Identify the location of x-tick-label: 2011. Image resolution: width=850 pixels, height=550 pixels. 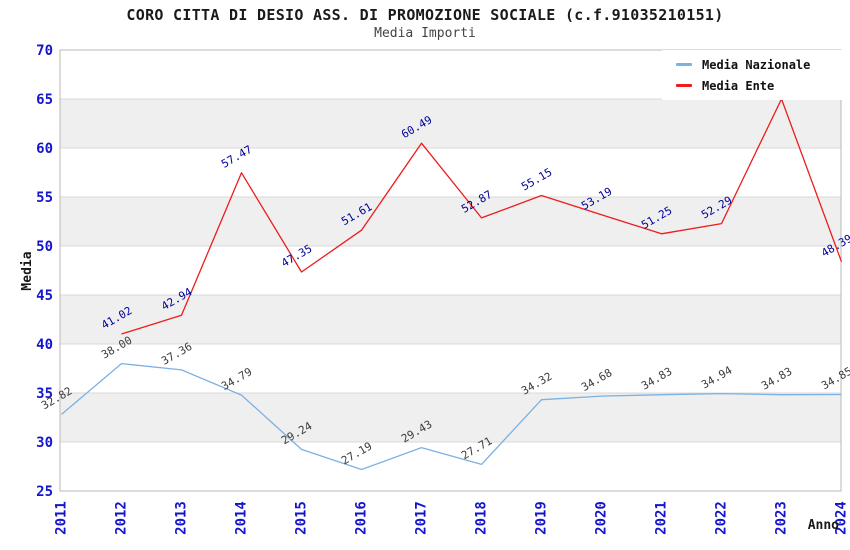
(62, 518).